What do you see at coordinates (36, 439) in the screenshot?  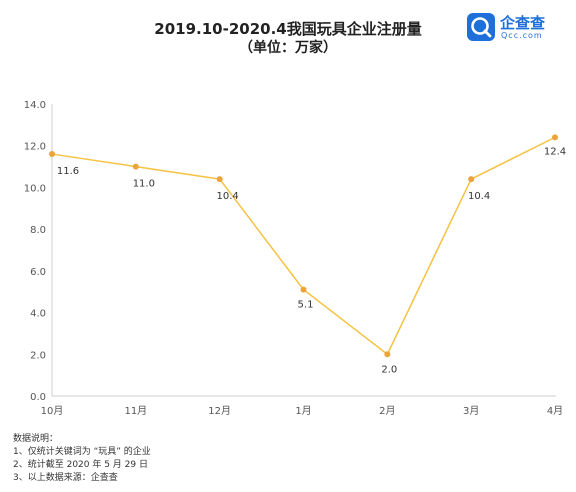 I see `notes-heading: 数据说明：` at bounding box center [36, 439].